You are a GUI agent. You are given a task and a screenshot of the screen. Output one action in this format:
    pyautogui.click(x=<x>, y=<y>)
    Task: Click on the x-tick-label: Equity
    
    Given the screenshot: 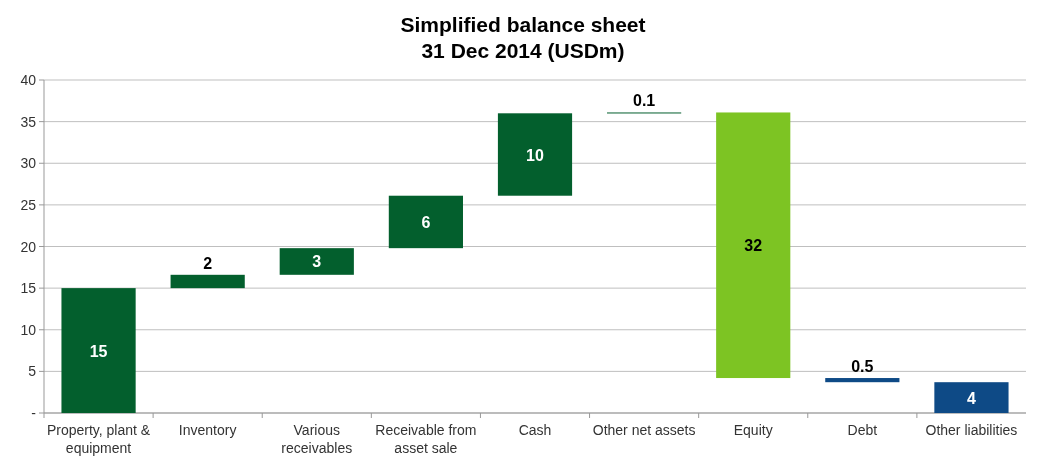 What is the action you would take?
    pyautogui.click(x=753, y=430)
    